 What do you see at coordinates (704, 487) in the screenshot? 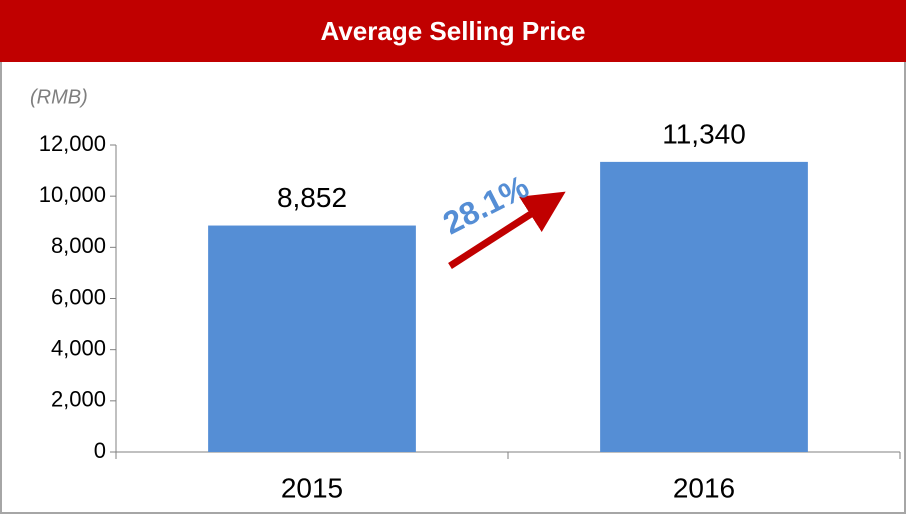
I see `x-tick-label: 2016` at bounding box center [704, 487].